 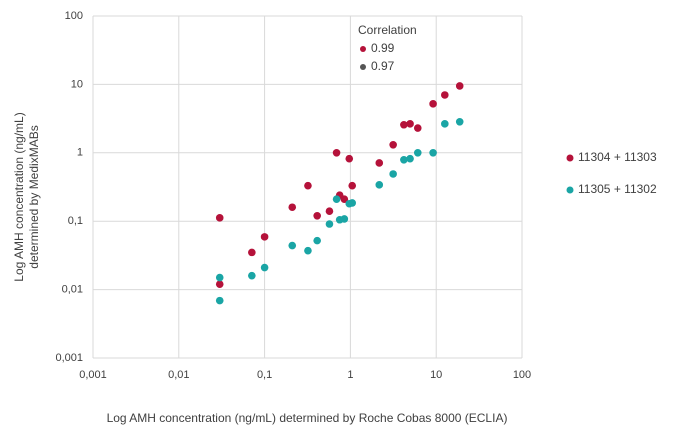 I want to click on x-tick-label: 0,001, so click(x=93, y=375).